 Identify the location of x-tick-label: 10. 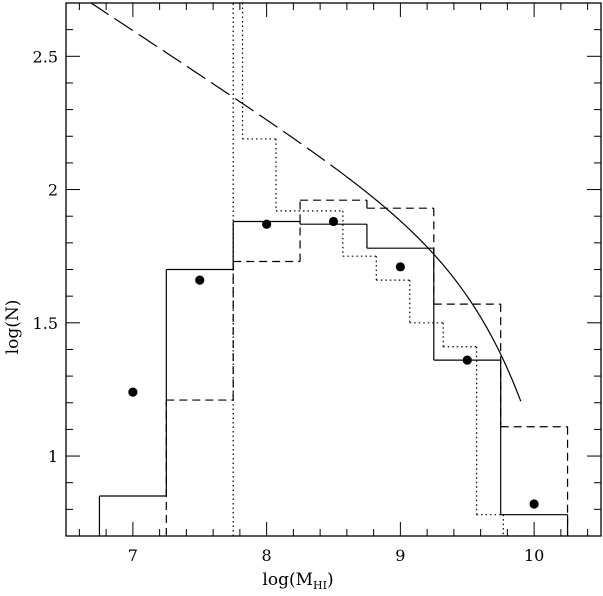
(534, 555).